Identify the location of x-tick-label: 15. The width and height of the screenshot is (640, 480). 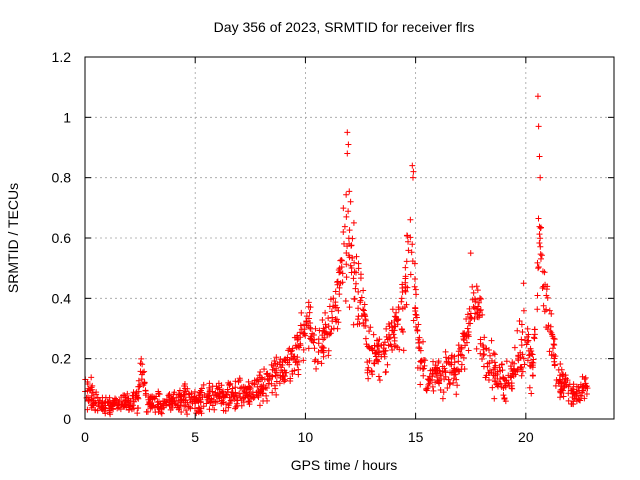
(416, 437).